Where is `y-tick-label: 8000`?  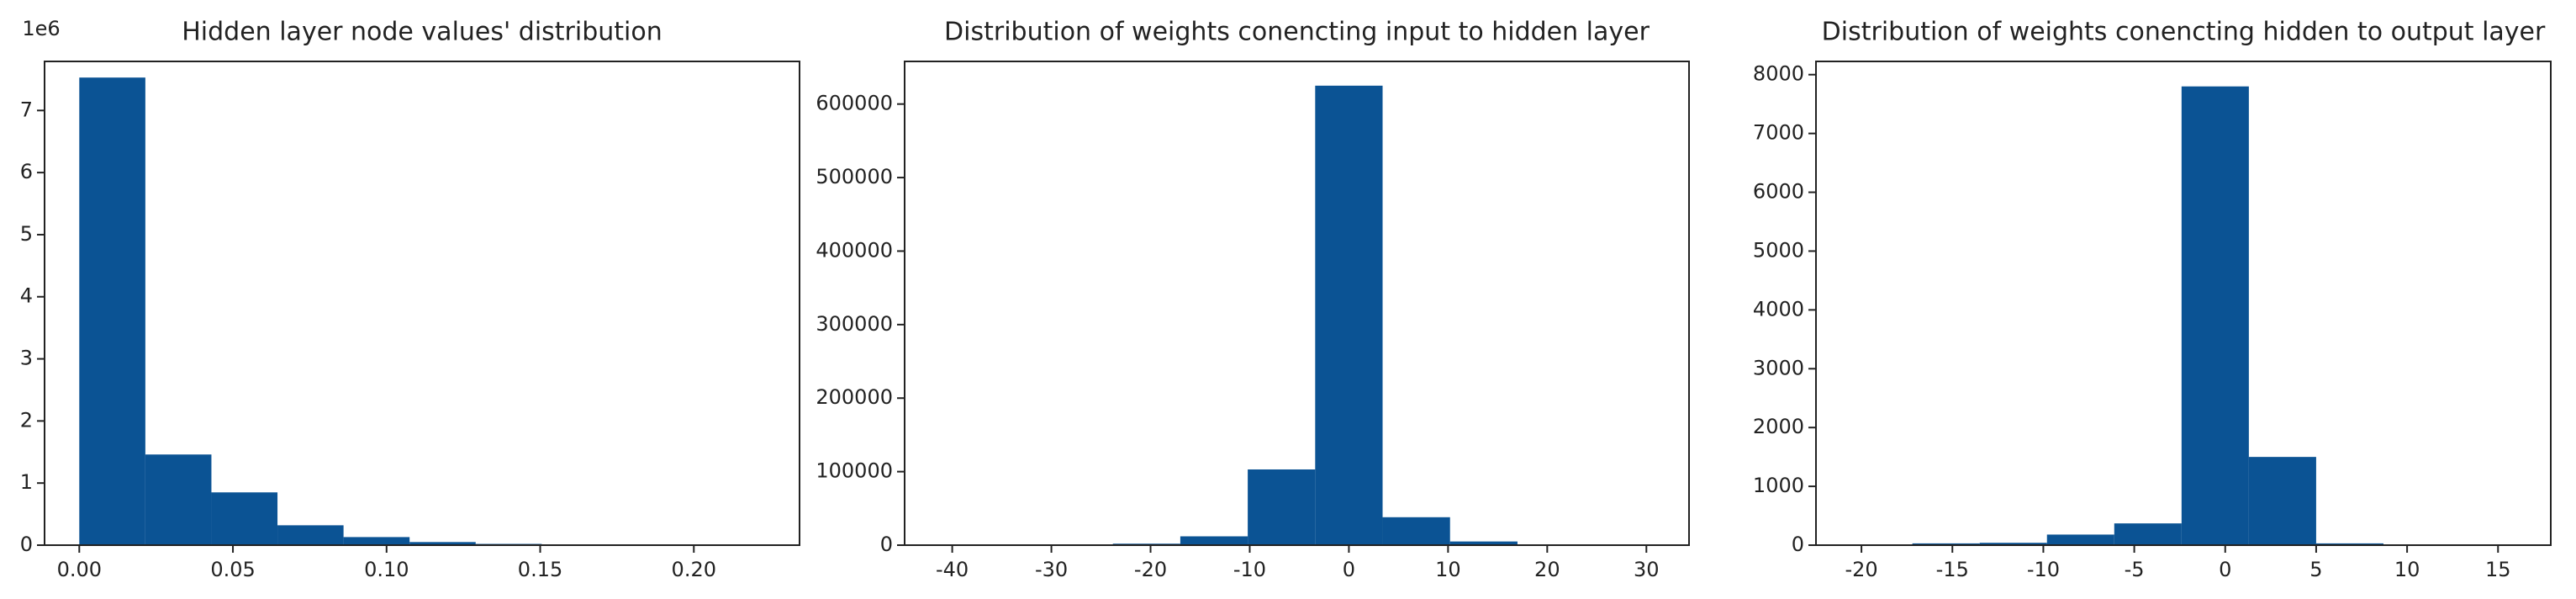
y-tick-label: 8000 is located at coordinates (1778, 74).